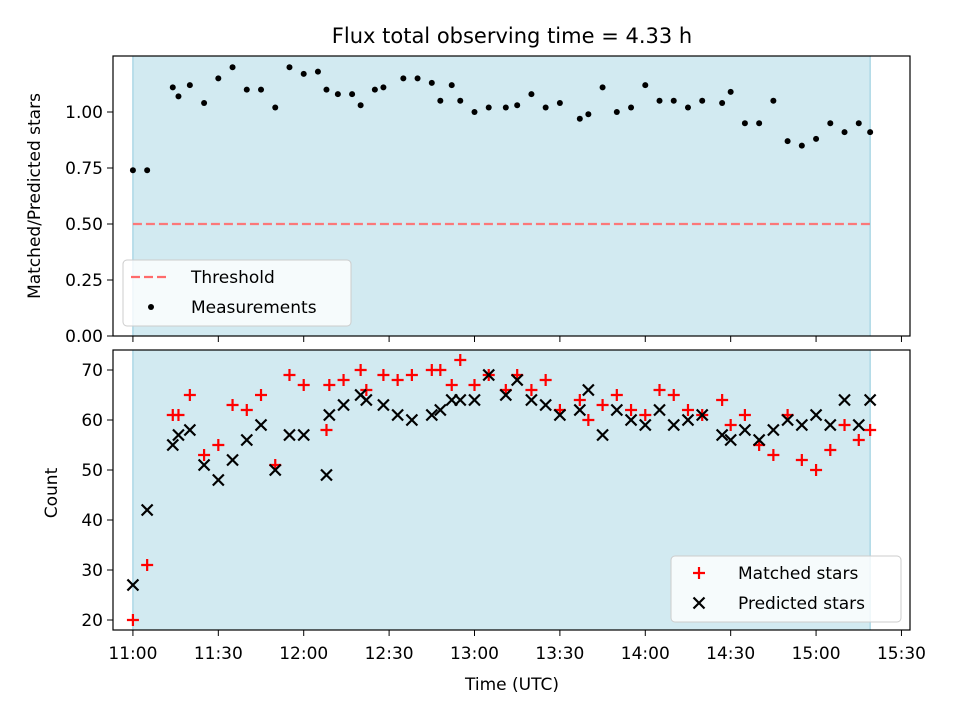  I want to click on legend-label: Measurements, so click(254, 308).